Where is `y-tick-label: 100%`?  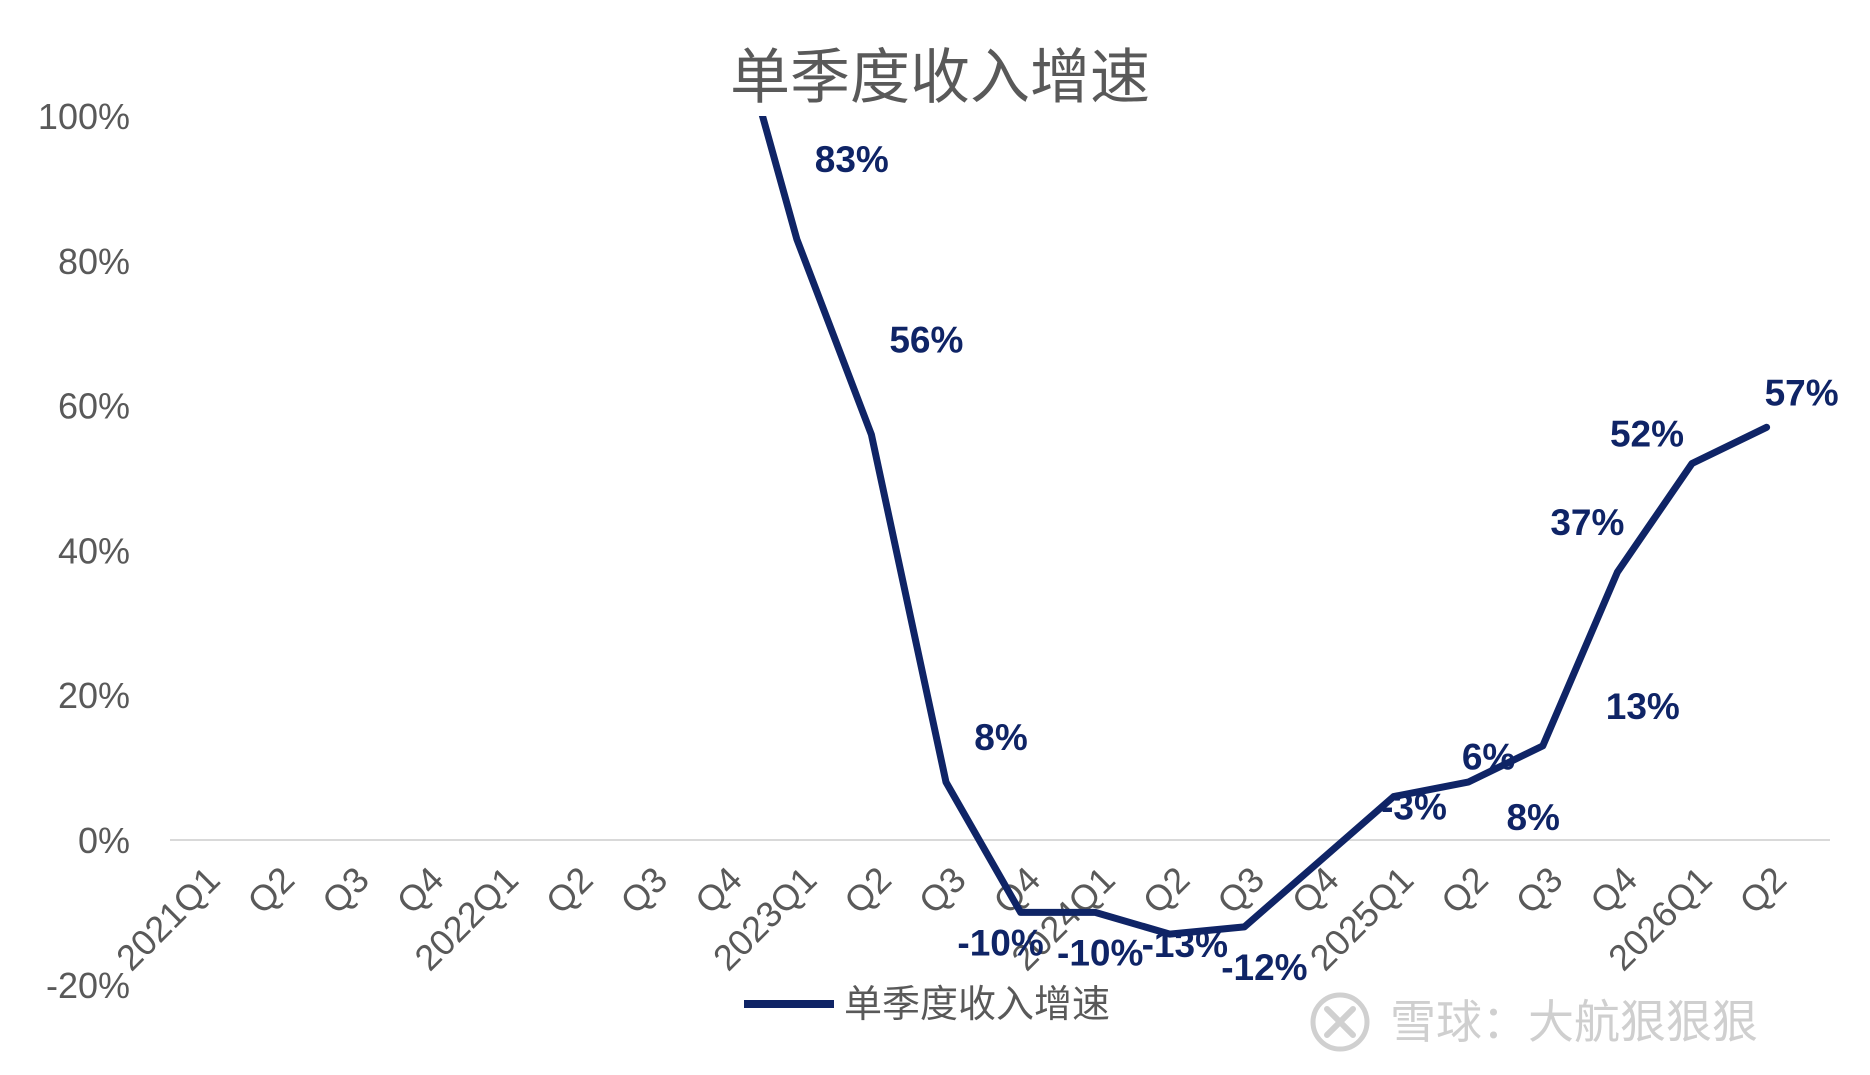
y-tick-label: 100% is located at coordinates (84, 116).